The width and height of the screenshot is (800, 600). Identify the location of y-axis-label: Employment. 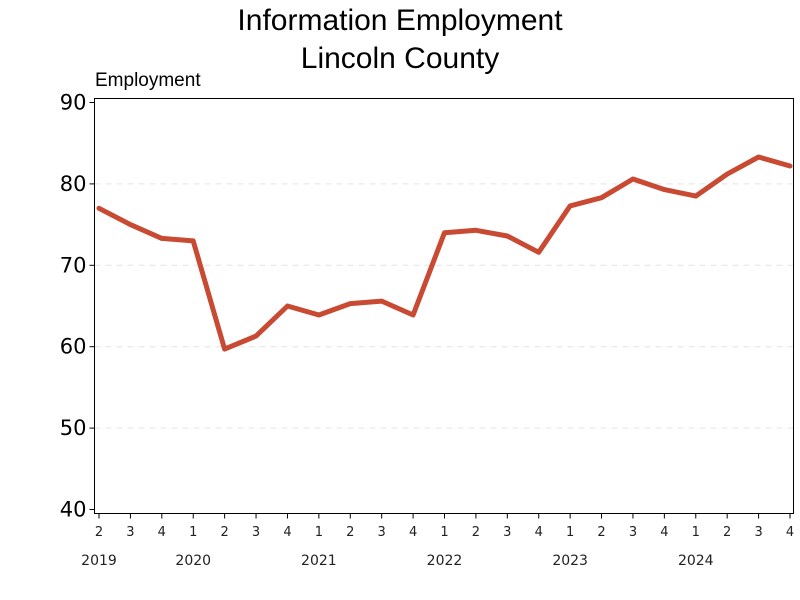
(148, 80).